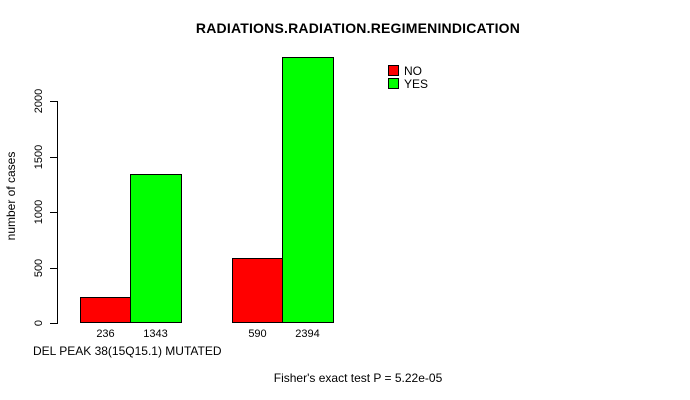 The width and height of the screenshot is (690, 400). I want to click on x-axis-label: DEL PEAK 38(15Q15.1) MUTATED, so click(127, 351).